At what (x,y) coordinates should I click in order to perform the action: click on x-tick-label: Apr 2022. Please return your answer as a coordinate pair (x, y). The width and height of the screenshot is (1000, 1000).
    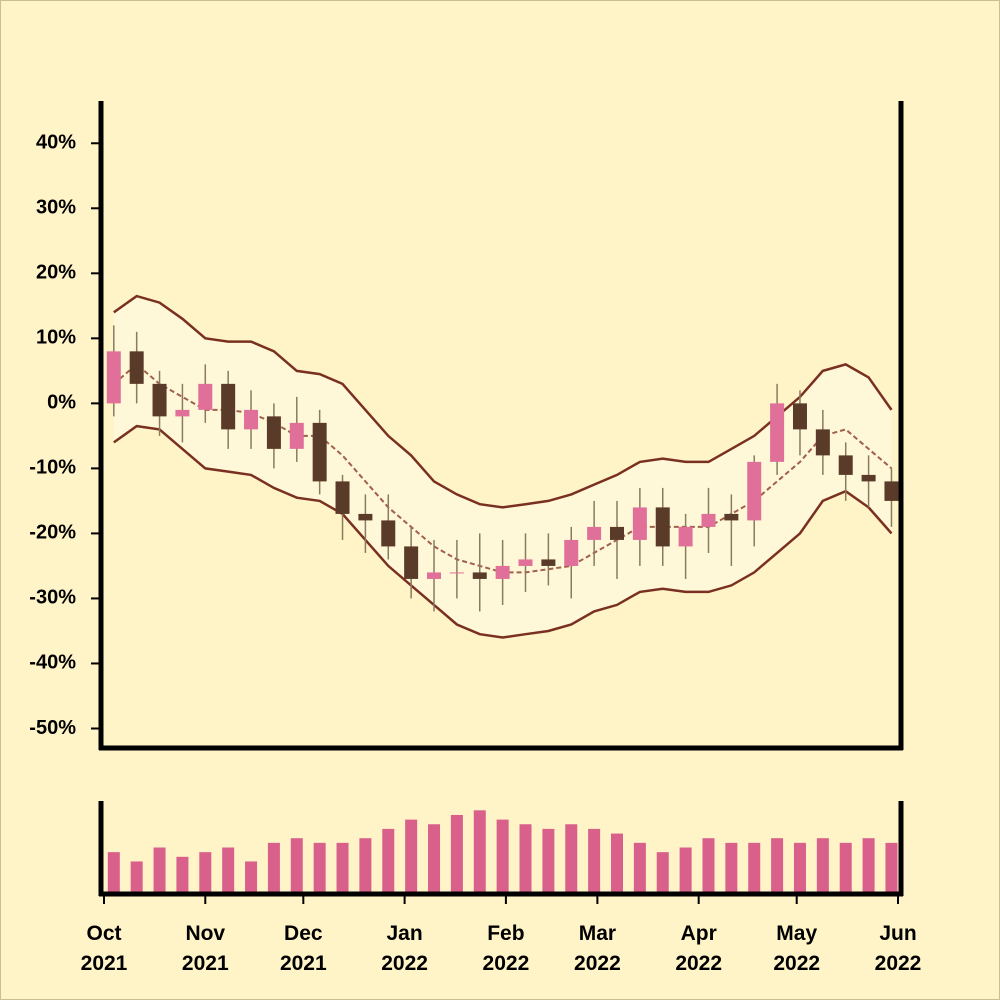
    Looking at the image, I should click on (699, 948).